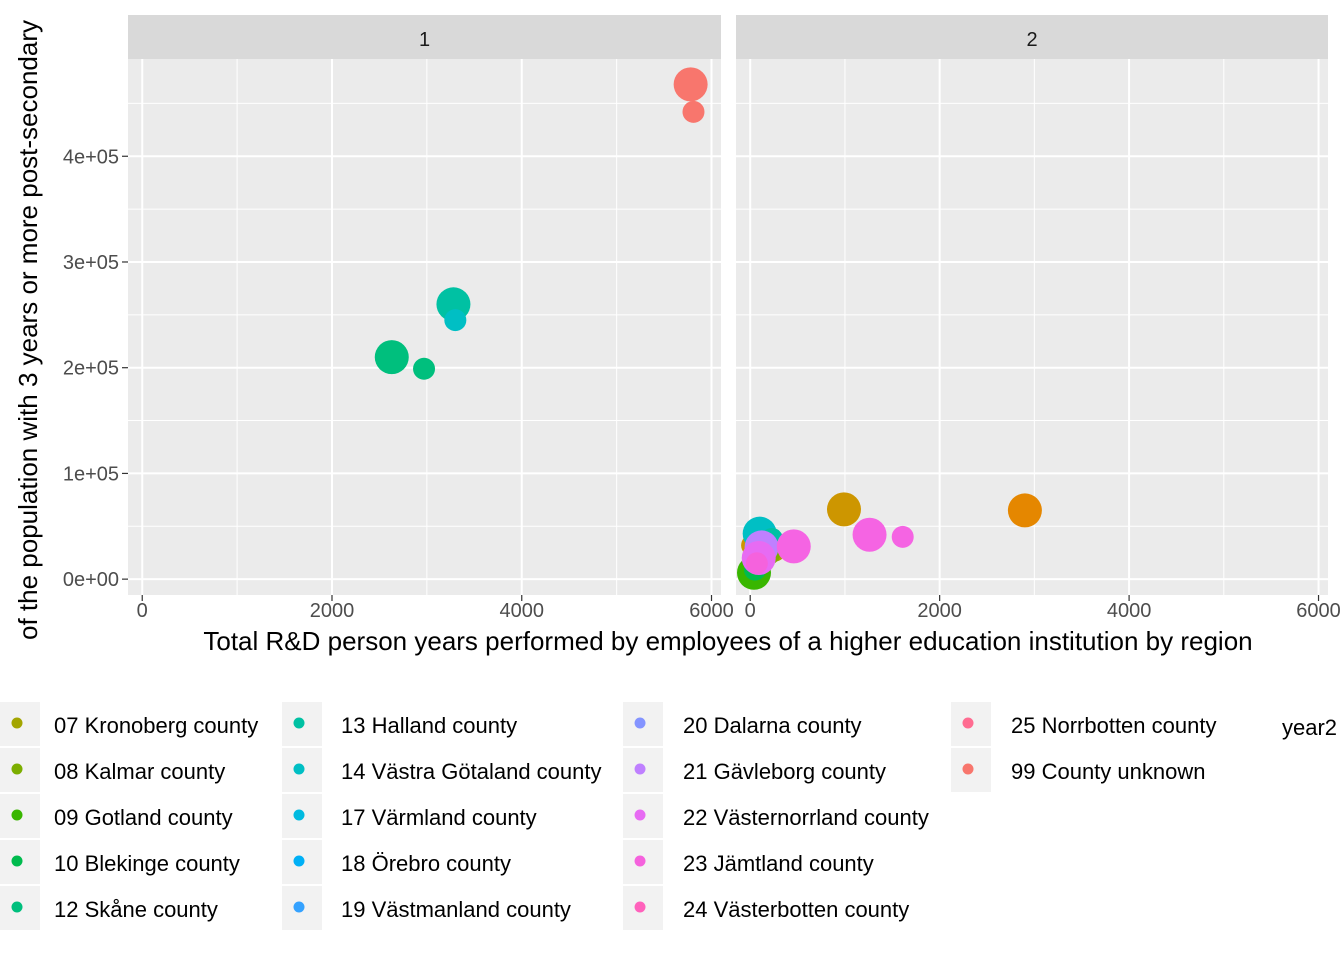 The image size is (1344, 960). I want to click on legend-label: 18 Örebro county, so click(426, 863).